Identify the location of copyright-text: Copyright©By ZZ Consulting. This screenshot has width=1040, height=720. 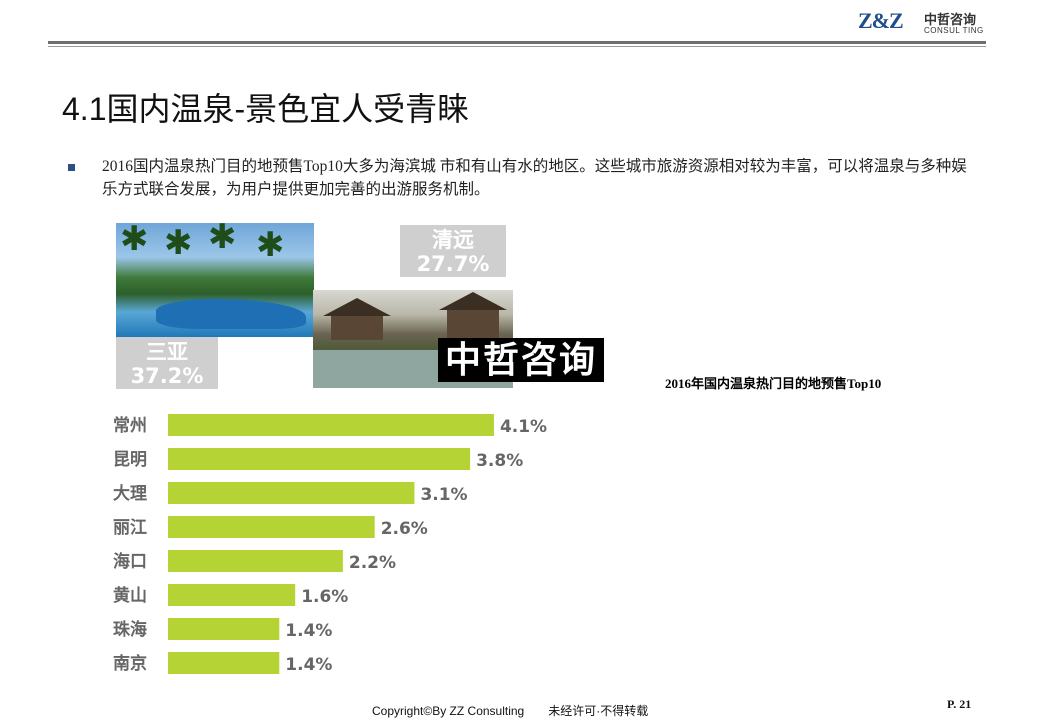
(448, 711).